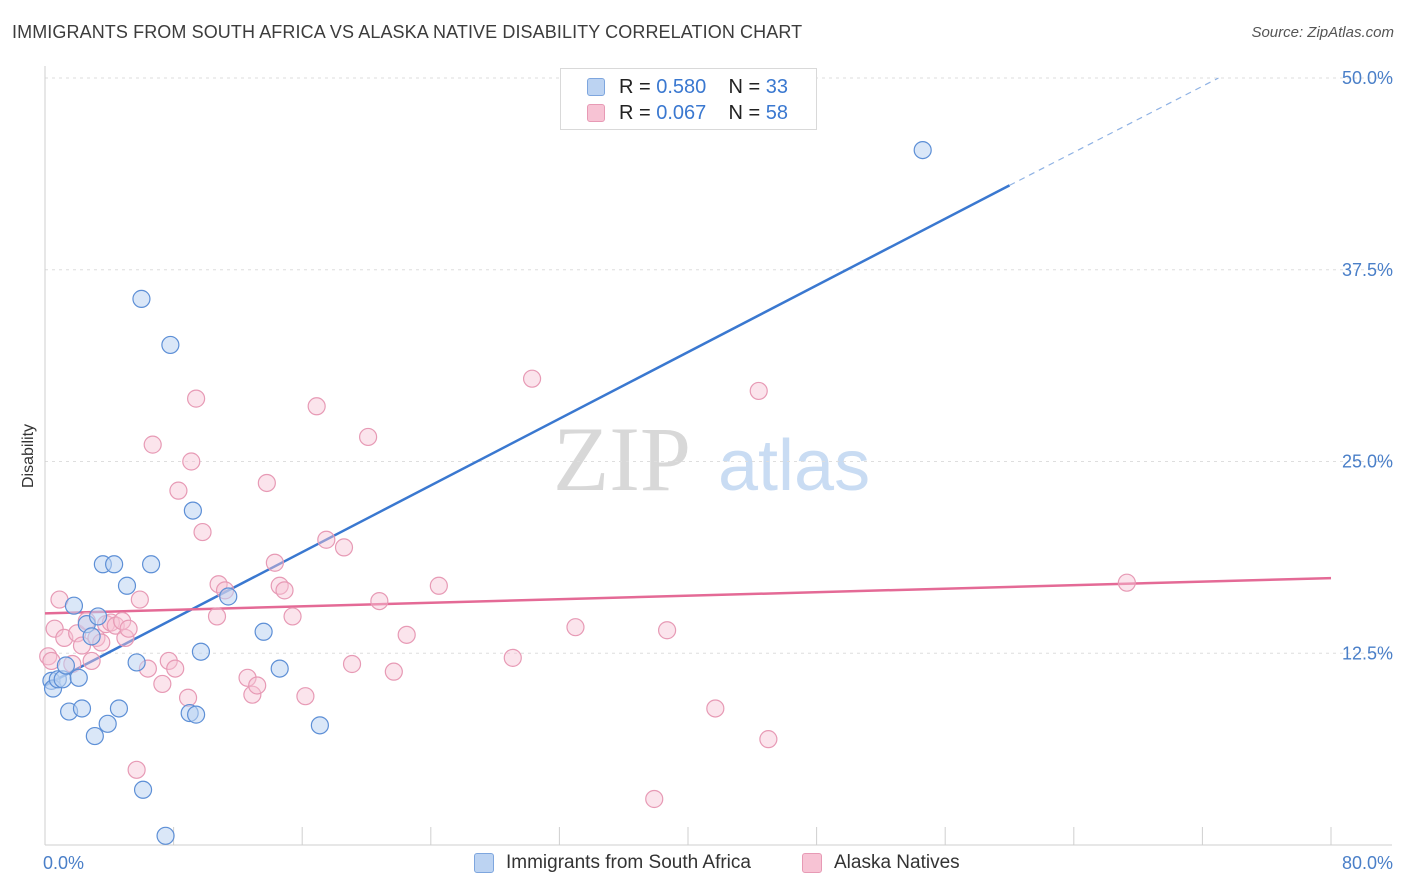  I want to click on x-tick-labels: 0.0% 80.0%, so click(718, 863).